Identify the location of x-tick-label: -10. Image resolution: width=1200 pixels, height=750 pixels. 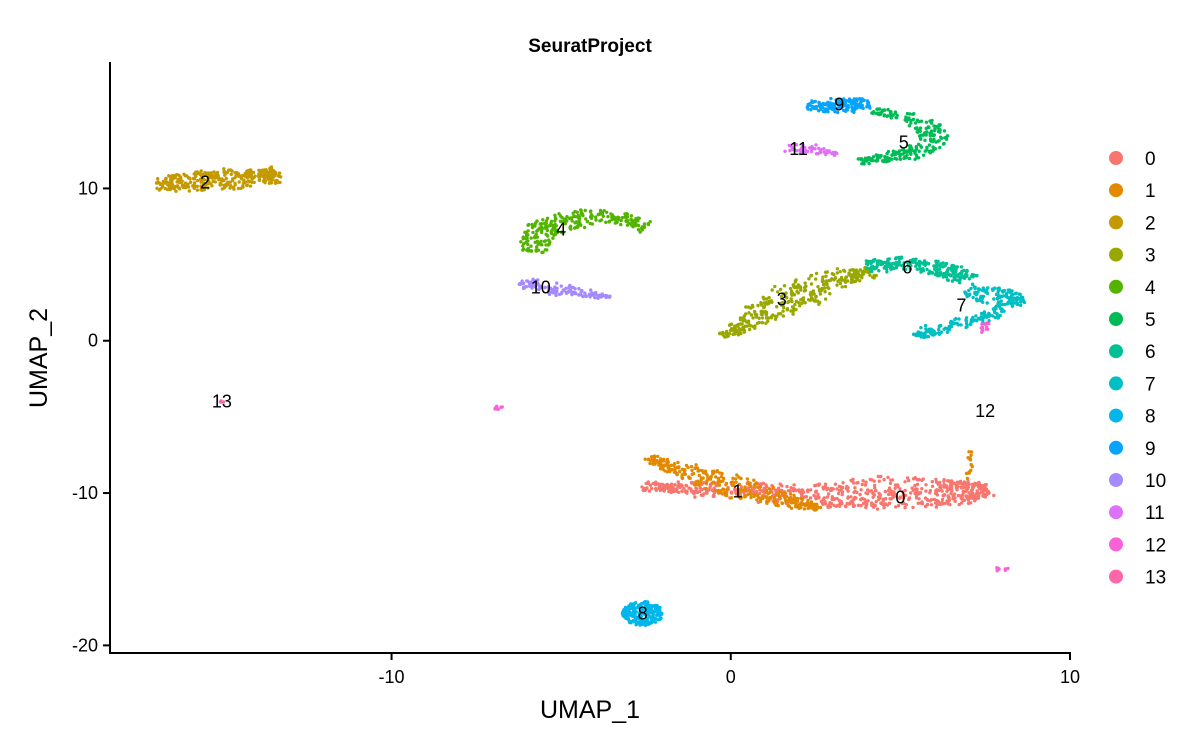
(392, 677).